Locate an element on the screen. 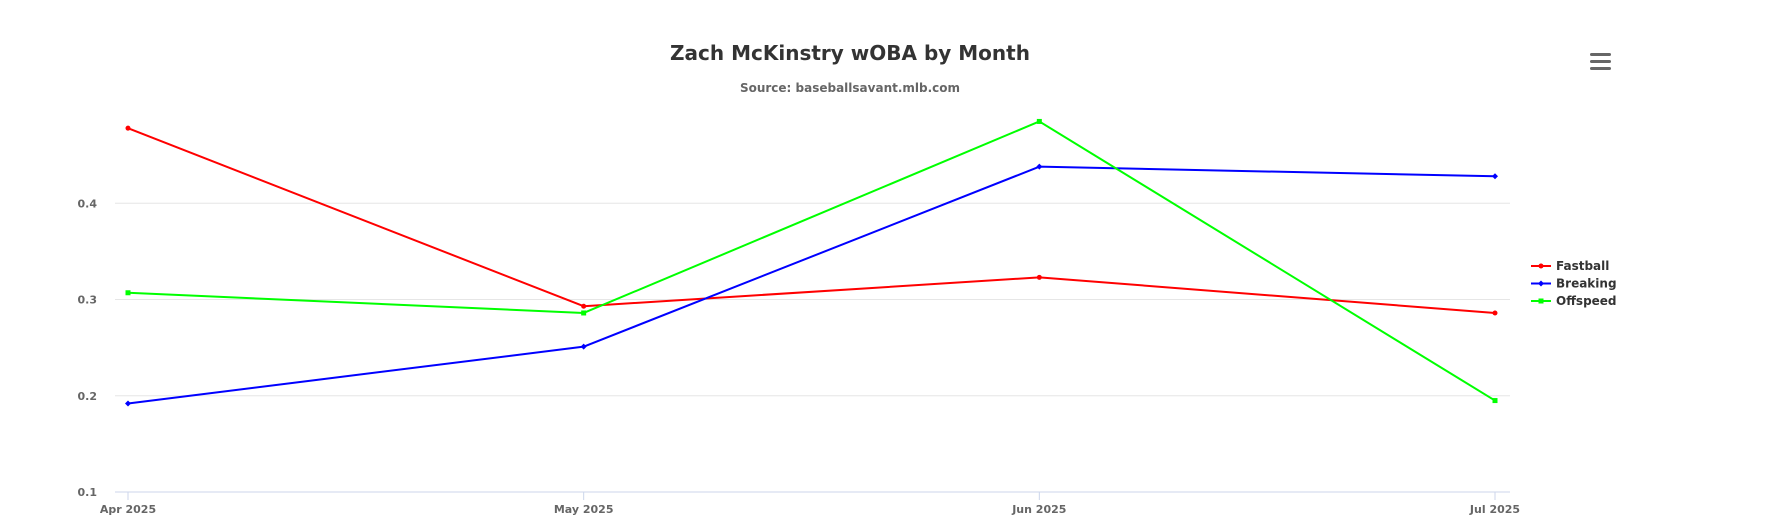 The image size is (1773, 522). y-tick-label: 0.1 is located at coordinates (88, 492).